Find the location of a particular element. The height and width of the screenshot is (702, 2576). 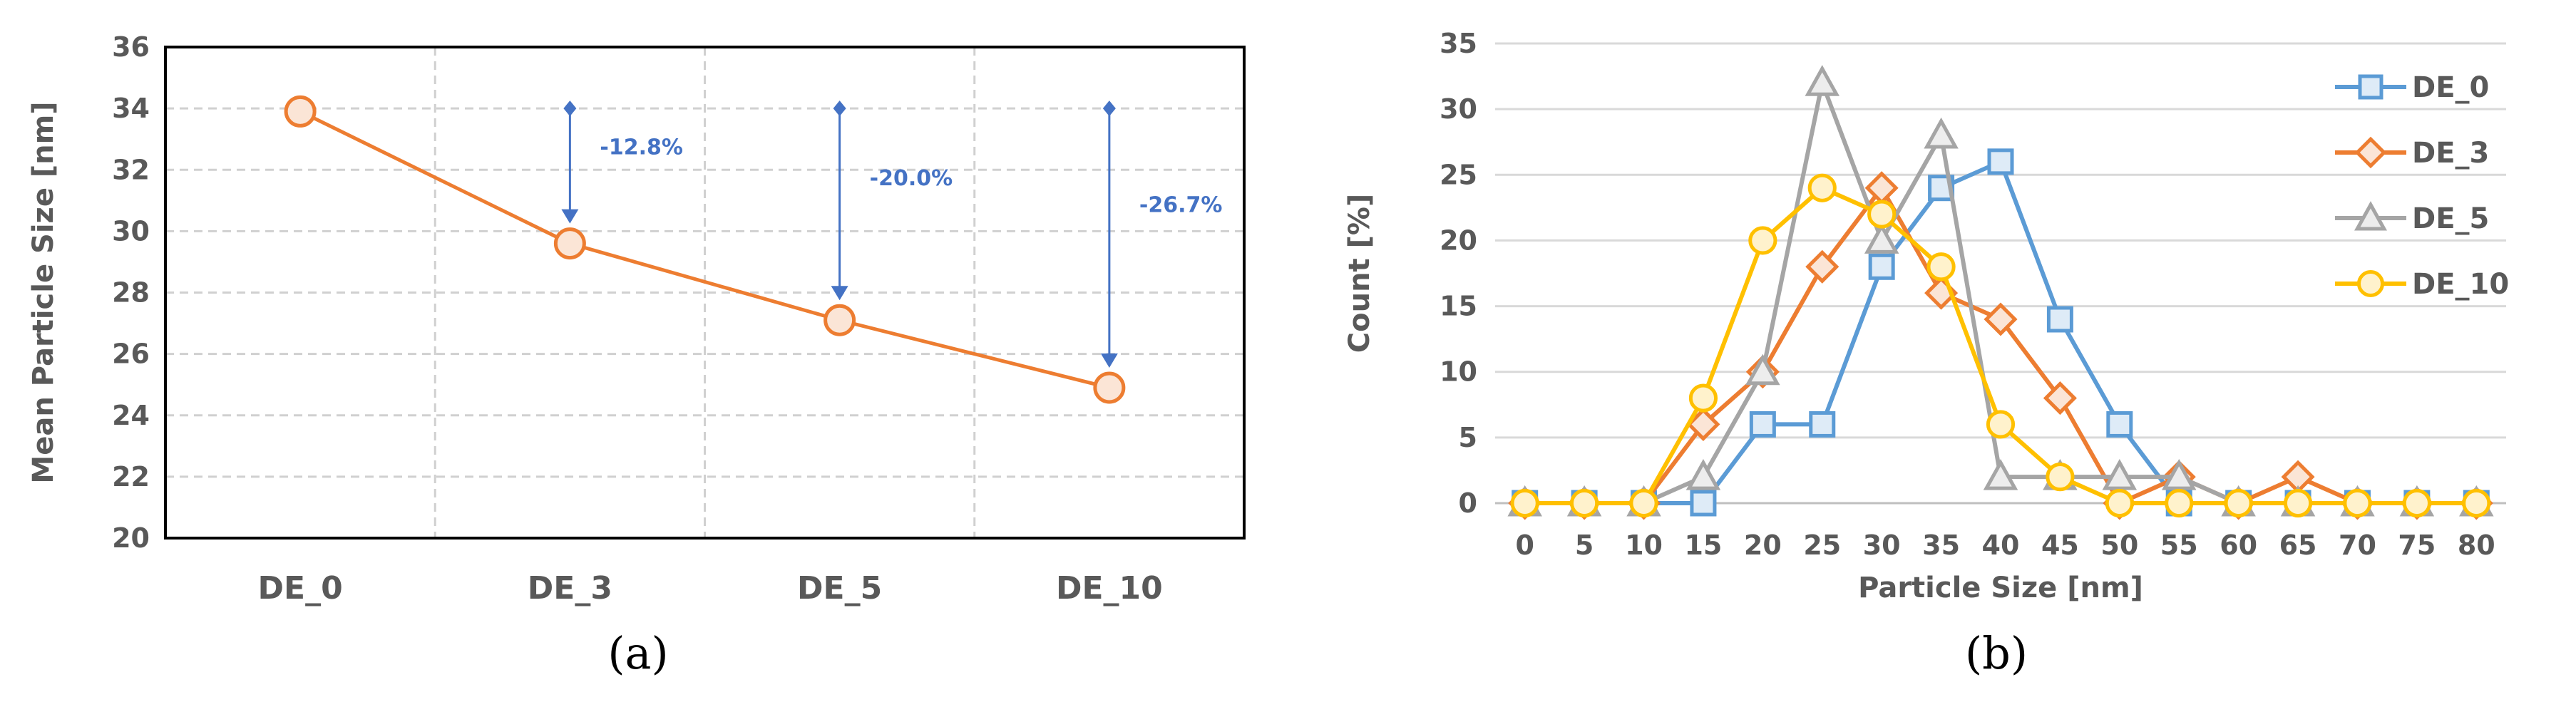

x-axis-label: Particle Size [nm] is located at coordinates (2000, 588).